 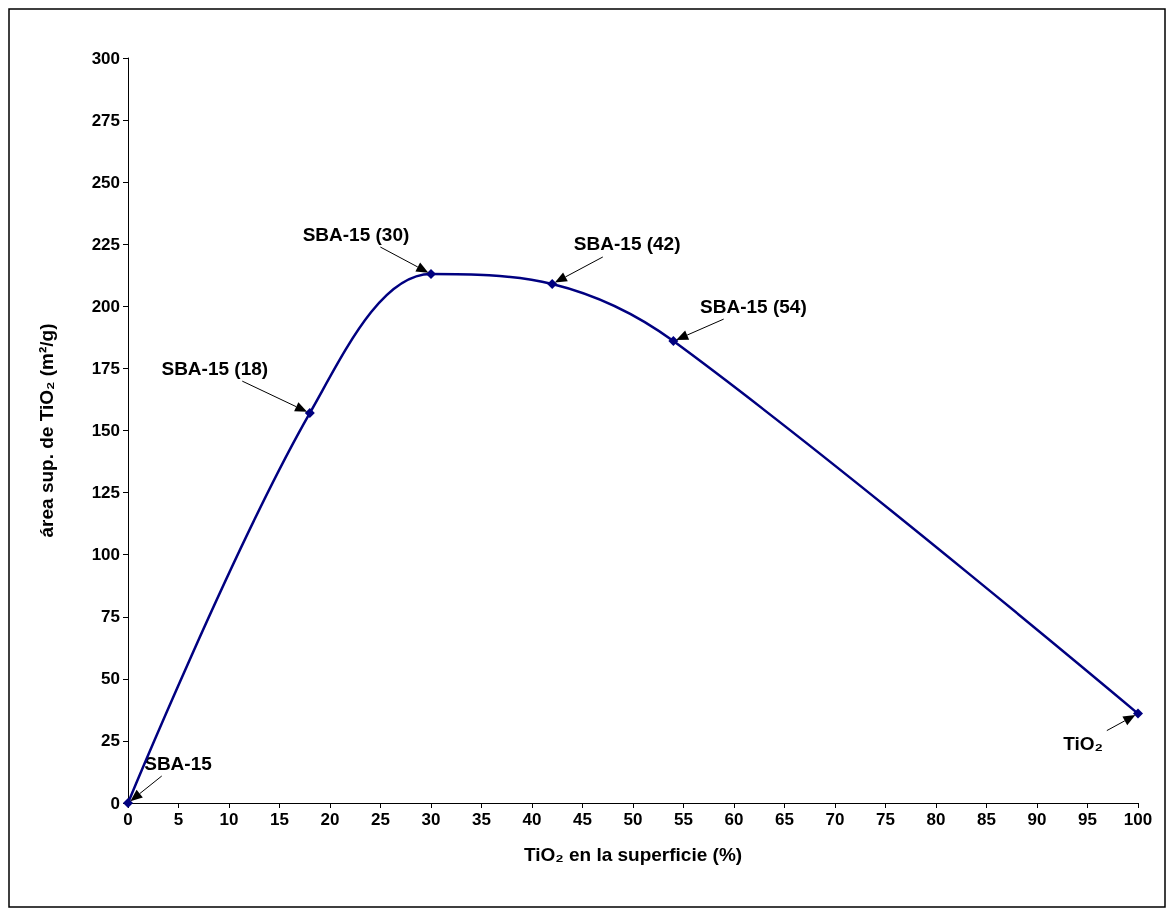 I want to click on x-tick-label: 50, so click(x=633, y=819).